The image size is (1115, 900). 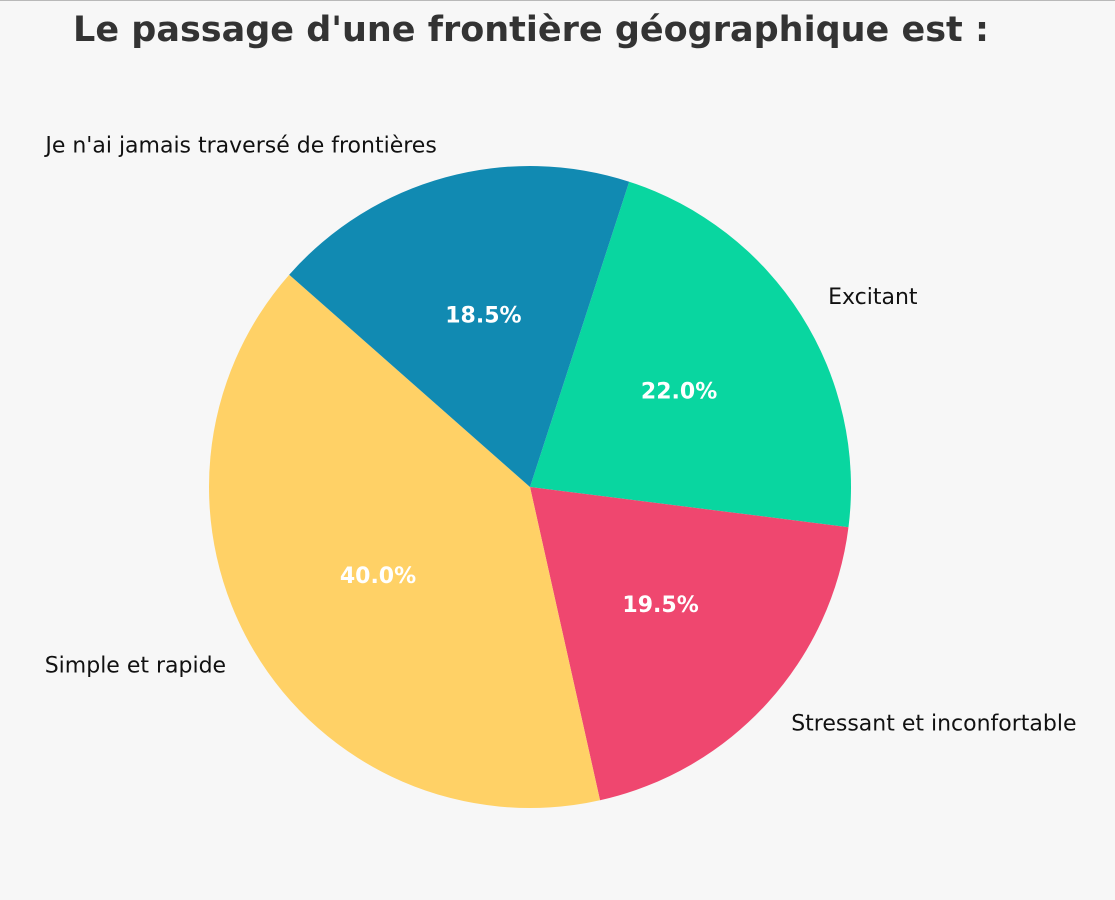 I want to click on slice-label-je-n-ai-jamais-traverse-de-frontieres: Je n'ai jamais traversé de frontières, so click(x=239, y=145).